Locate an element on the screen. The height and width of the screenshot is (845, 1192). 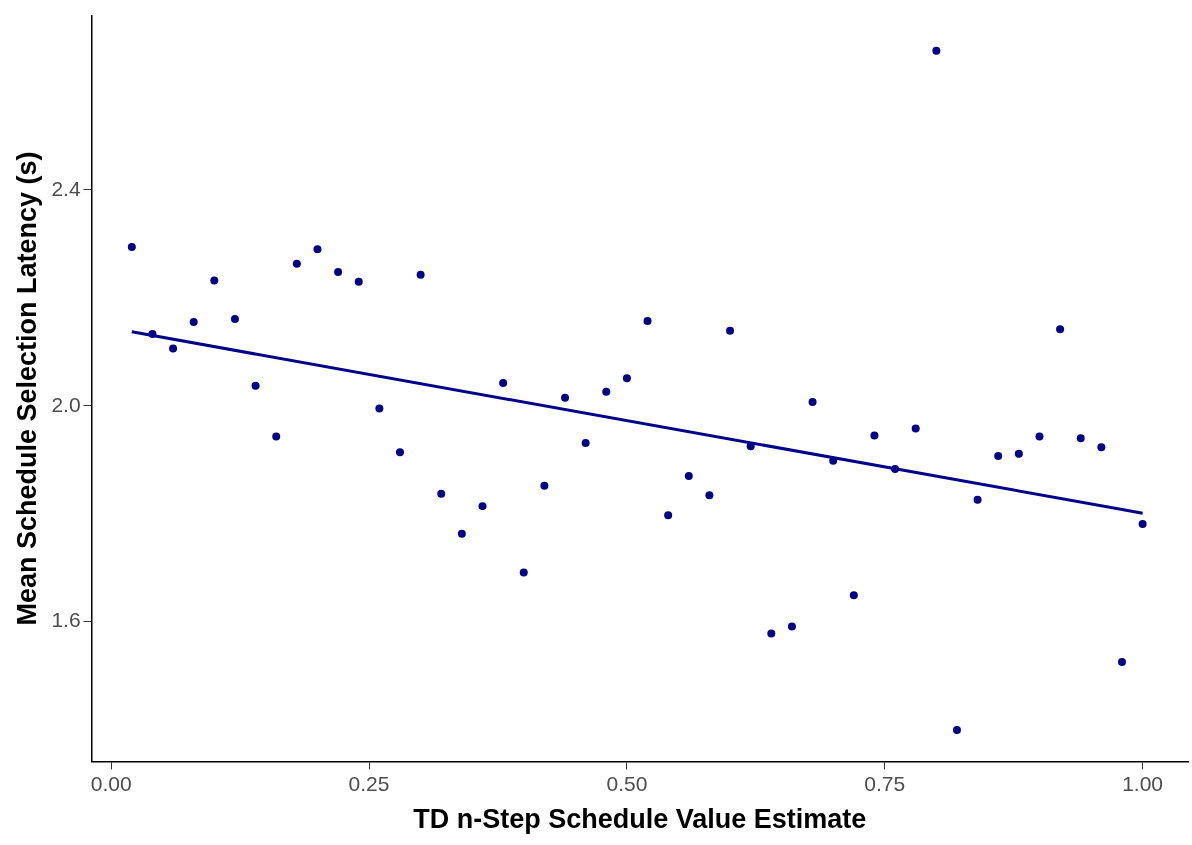
y-tick-label: 2.0 is located at coordinates (66, 404).